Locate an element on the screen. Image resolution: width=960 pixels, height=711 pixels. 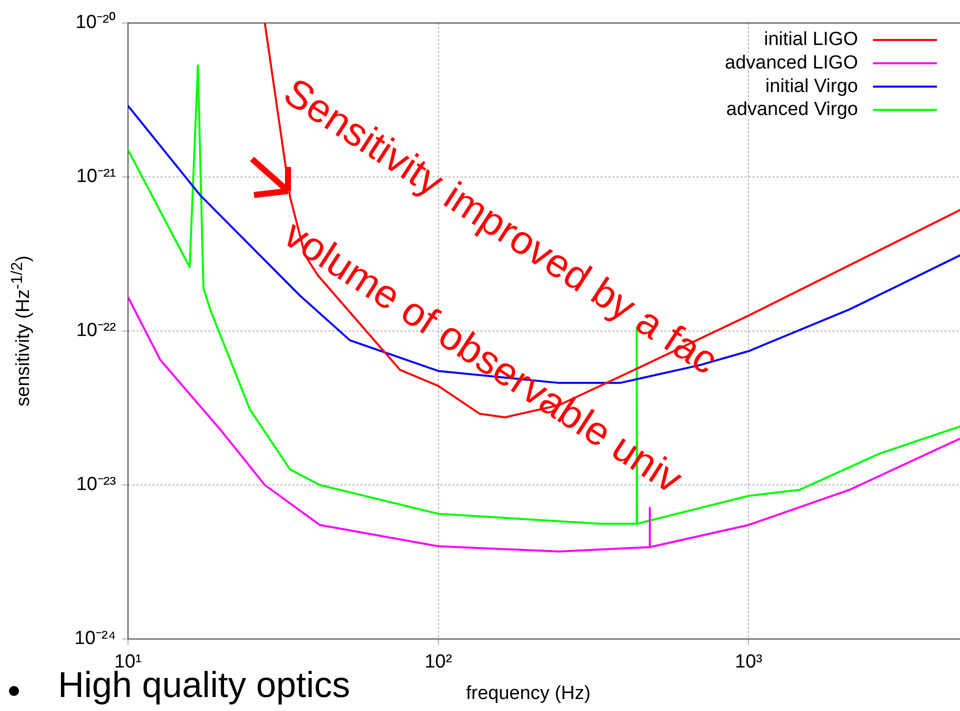
legend-label: advanced LIGO is located at coordinates (791, 63).